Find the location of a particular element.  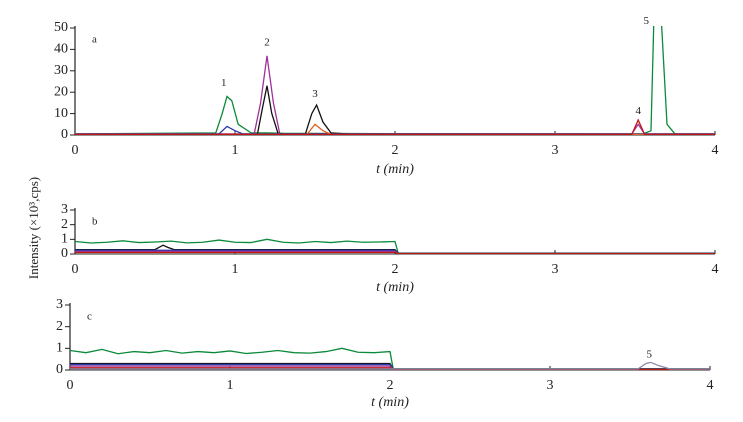

y-tick-label: 50 is located at coordinates (61, 27).